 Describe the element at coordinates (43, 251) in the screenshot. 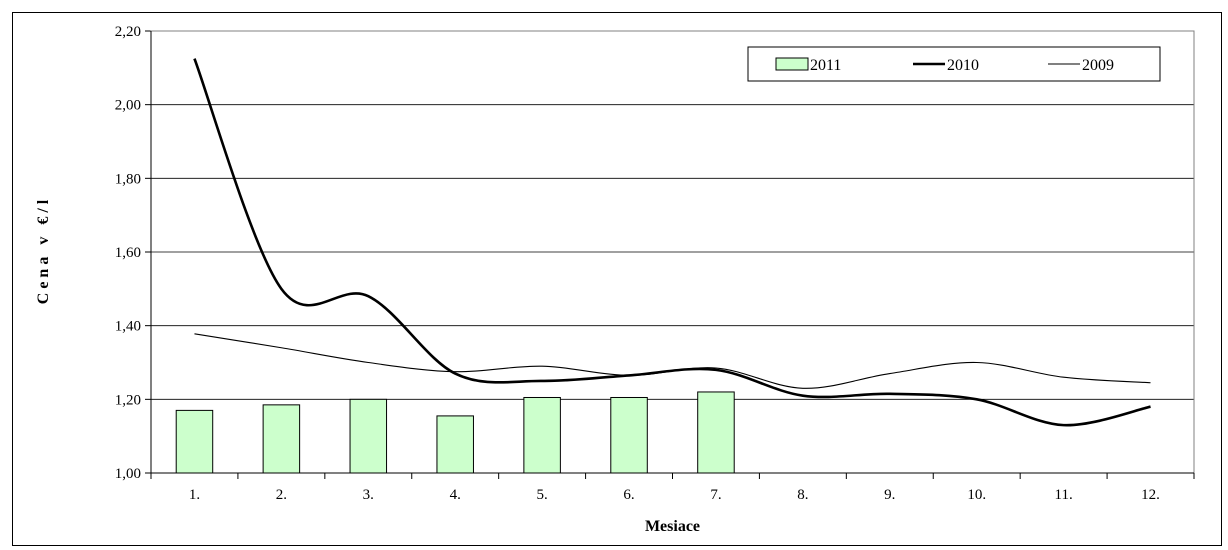

I see `y-axis-title: C e n a v € / l` at that location.